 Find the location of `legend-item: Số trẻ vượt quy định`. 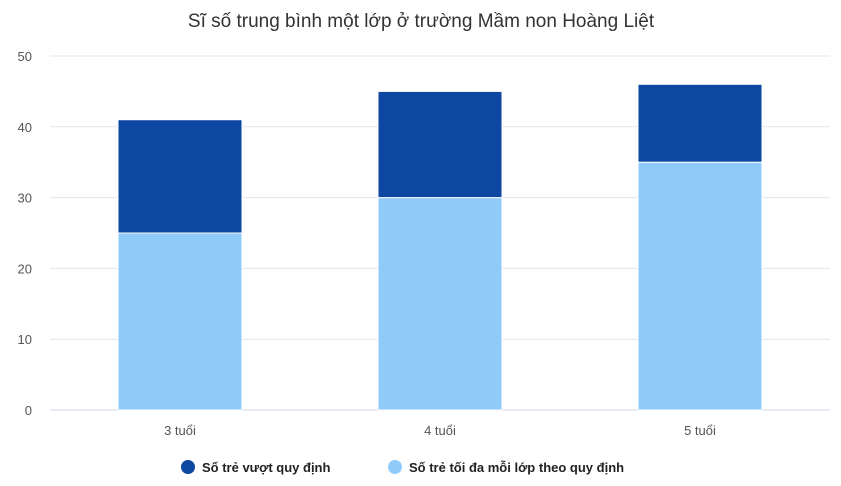

legend-item: Số trẻ vượt quy định is located at coordinates (255, 467).